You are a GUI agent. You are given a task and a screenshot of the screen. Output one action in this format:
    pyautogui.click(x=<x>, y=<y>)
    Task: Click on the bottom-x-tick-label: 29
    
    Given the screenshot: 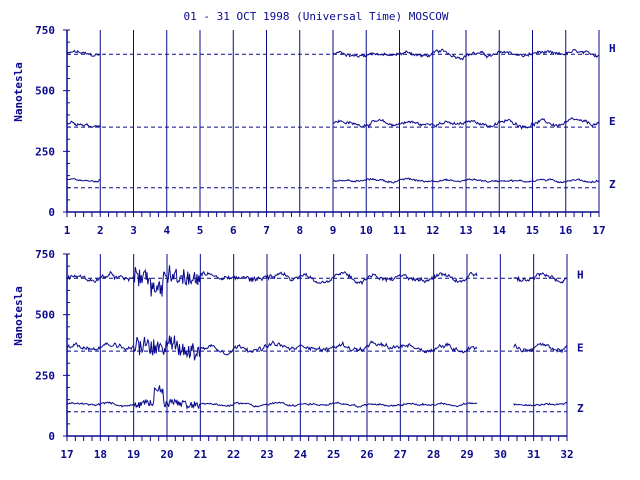 What is the action you would take?
    pyautogui.click(x=466, y=454)
    